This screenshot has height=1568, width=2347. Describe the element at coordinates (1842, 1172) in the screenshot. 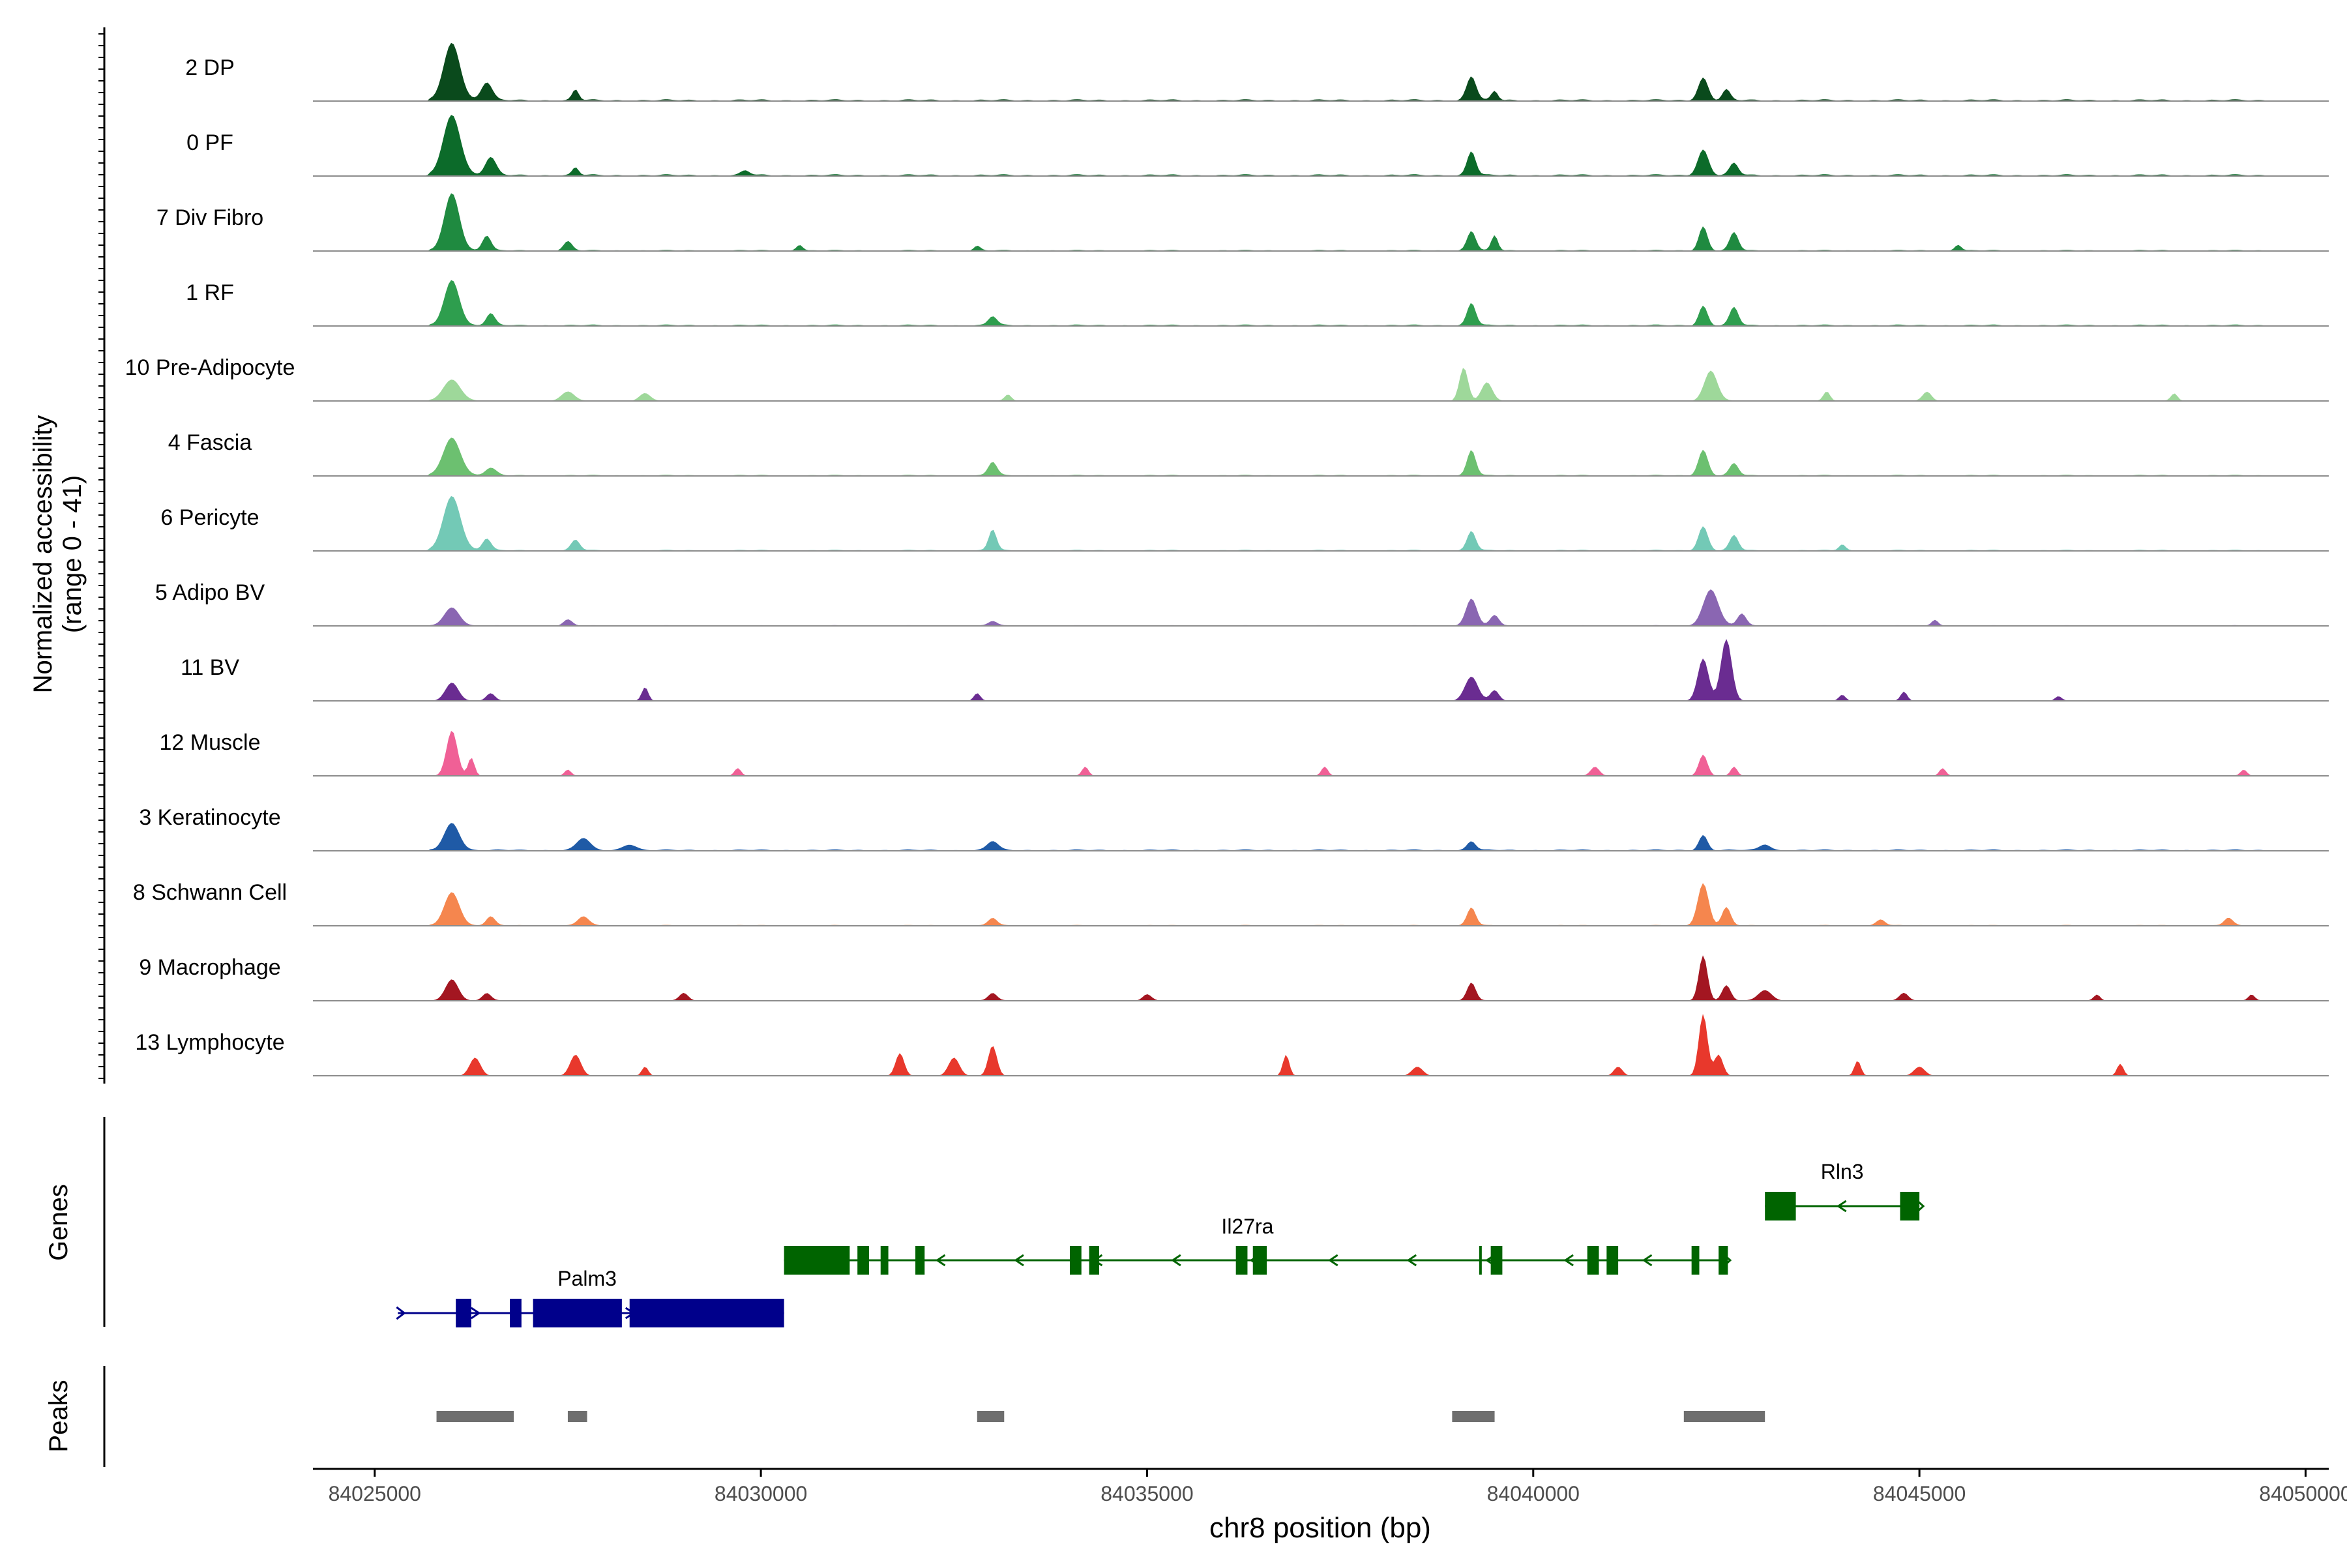

I see `gene-label-0: Rln3` at that location.